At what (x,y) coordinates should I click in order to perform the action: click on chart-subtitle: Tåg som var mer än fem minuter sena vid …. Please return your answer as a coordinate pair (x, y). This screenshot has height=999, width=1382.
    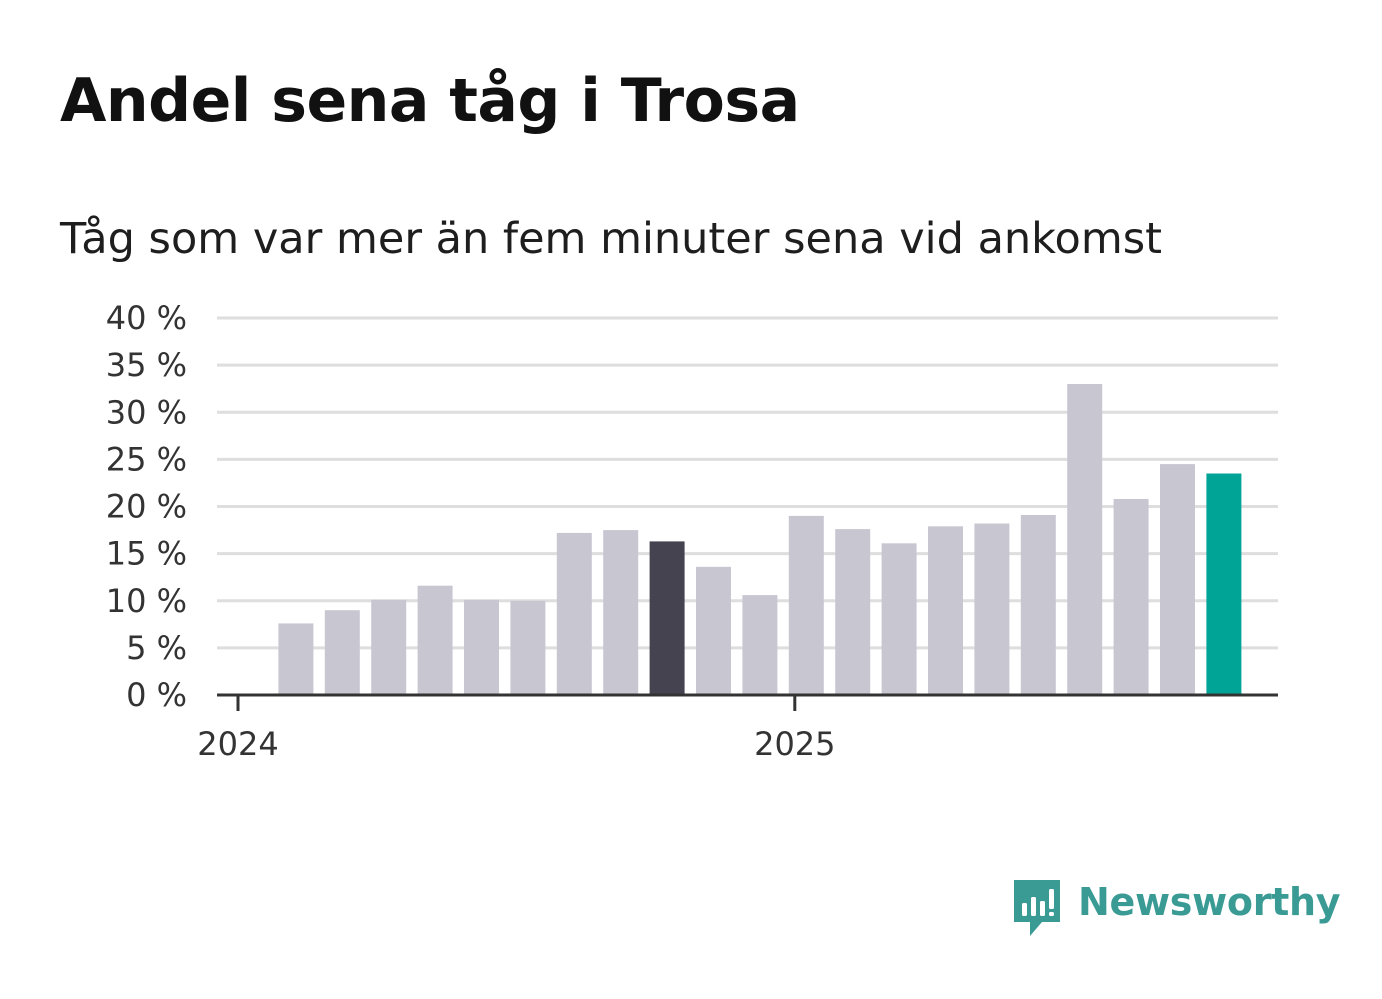
    Looking at the image, I should click on (611, 239).